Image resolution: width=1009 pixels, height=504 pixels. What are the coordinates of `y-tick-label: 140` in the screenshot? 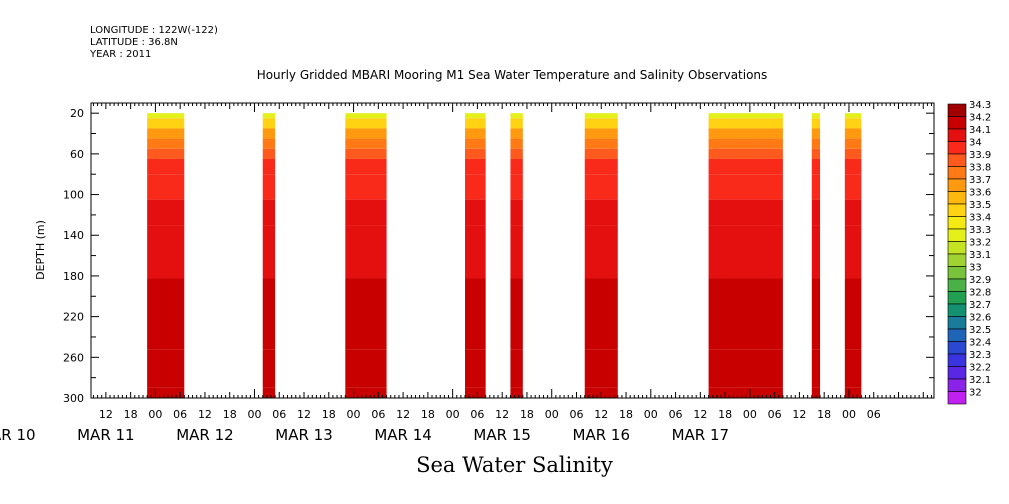 It's located at (73, 235).